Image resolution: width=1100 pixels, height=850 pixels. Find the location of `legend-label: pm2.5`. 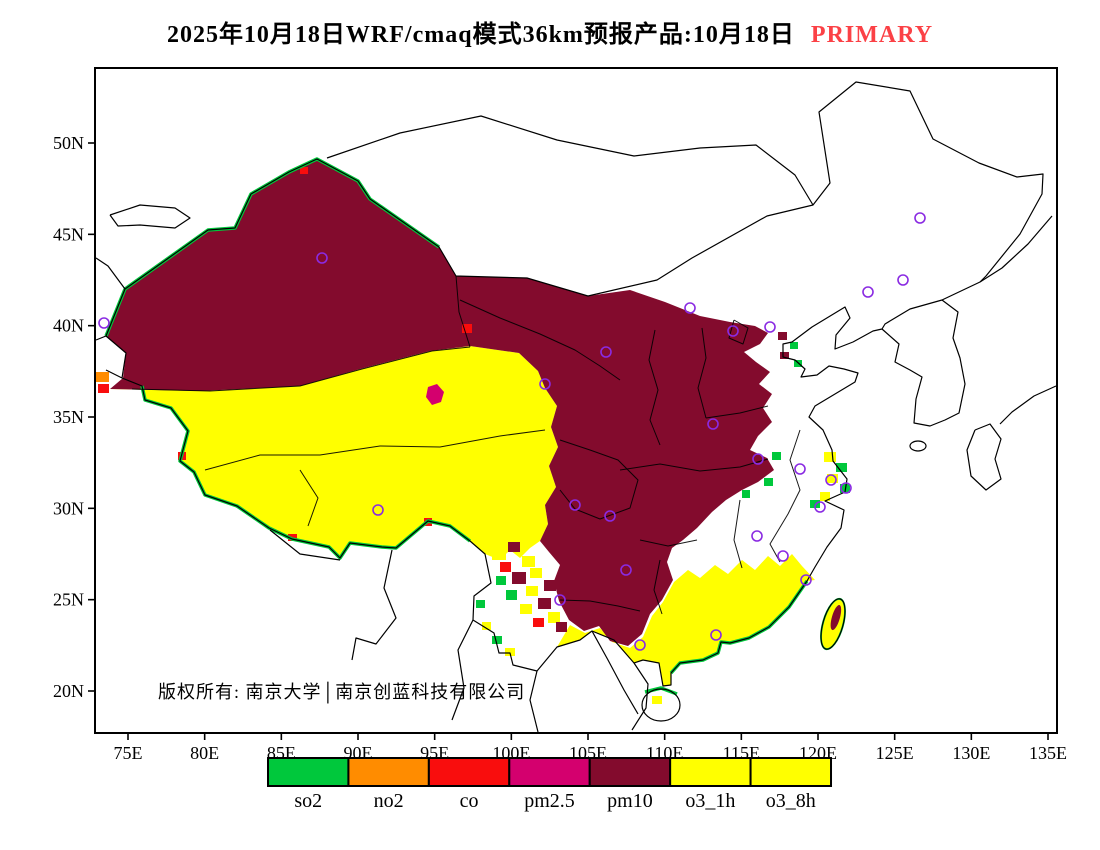

legend-label: pm2.5 is located at coordinates (549, 801).